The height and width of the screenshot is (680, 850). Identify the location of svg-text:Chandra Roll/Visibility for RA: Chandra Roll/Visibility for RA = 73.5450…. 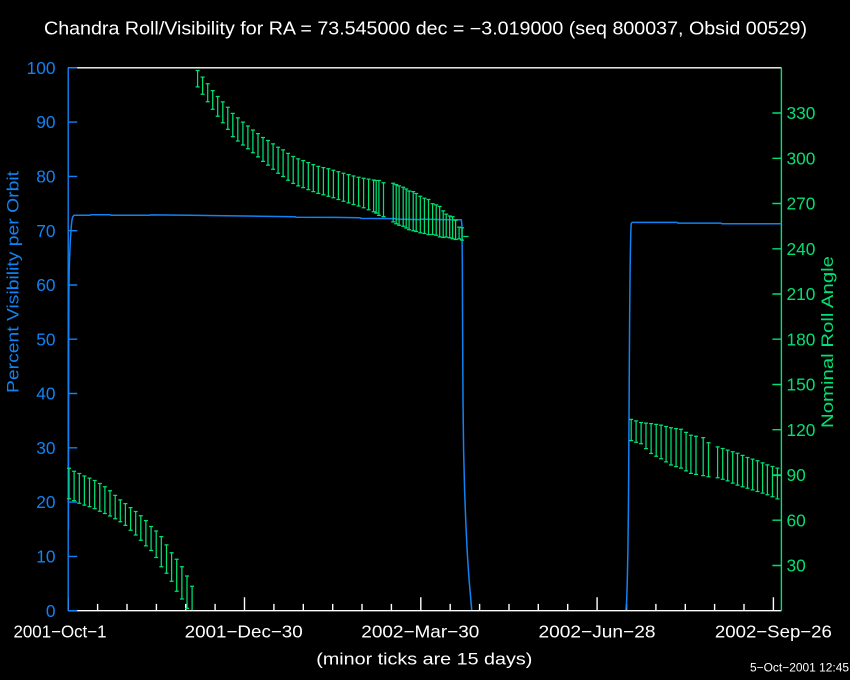
(425, 29).